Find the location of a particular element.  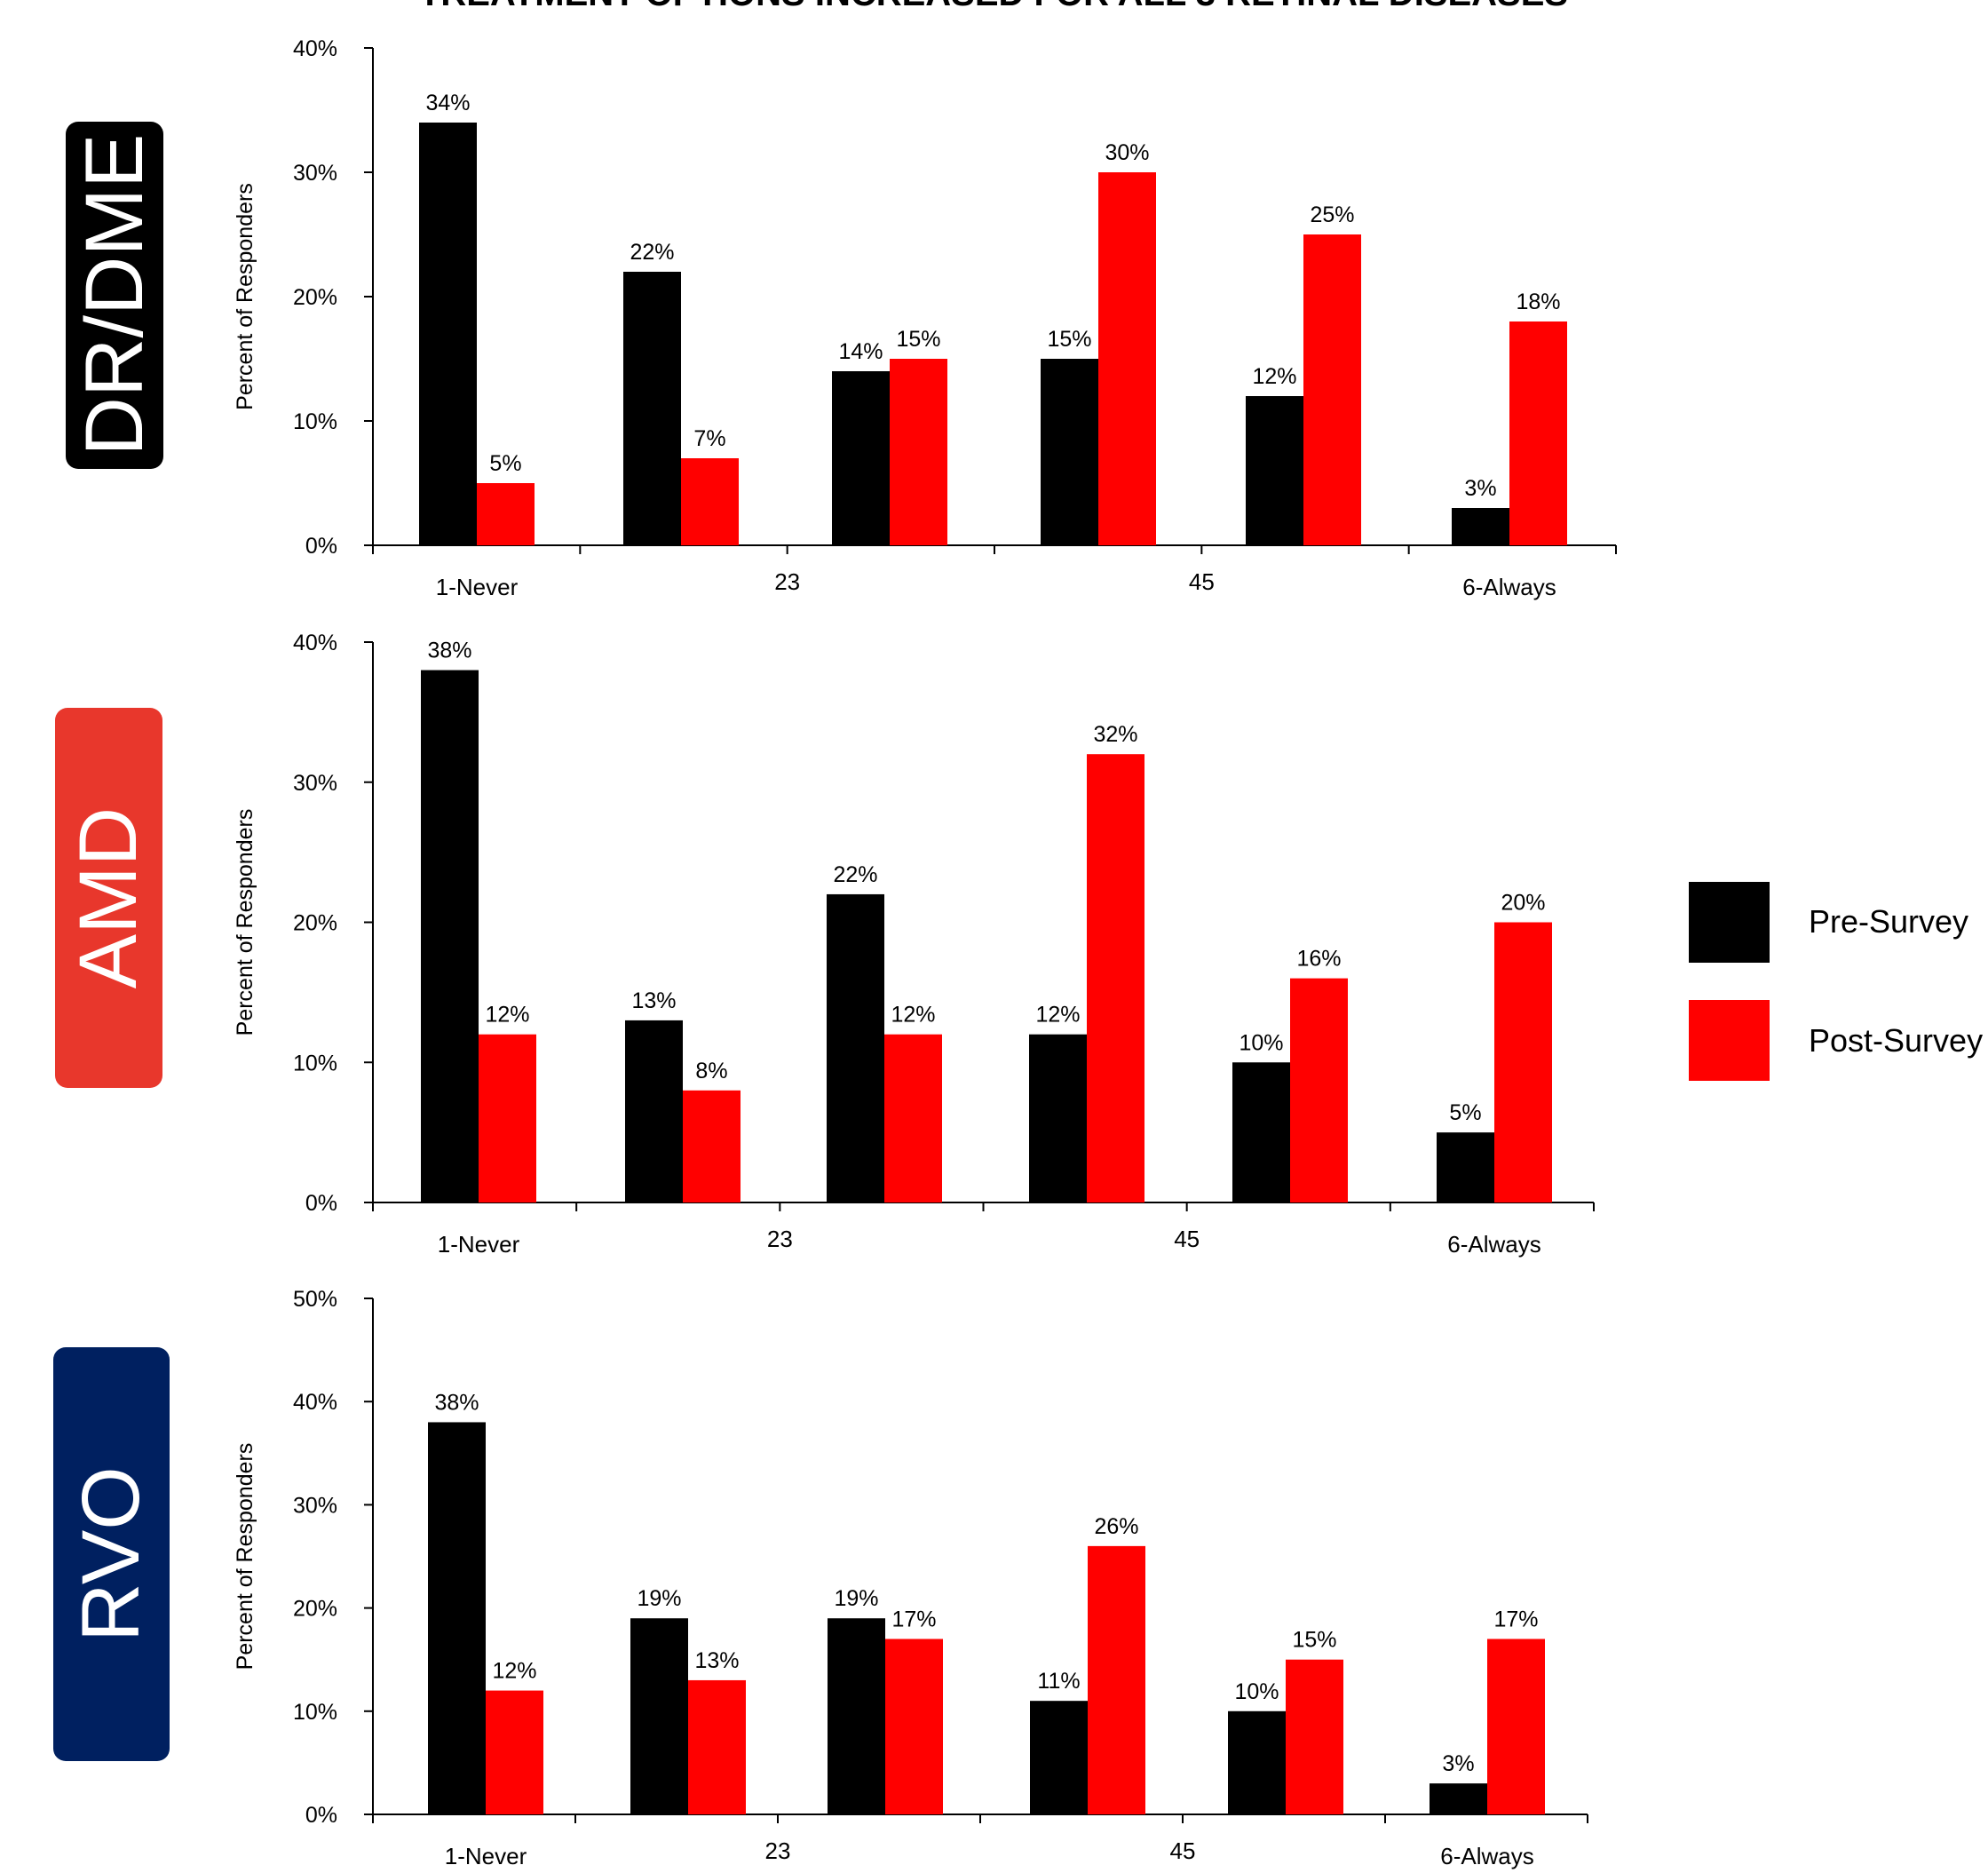

data-label-pre-survey: 19% is located at coordinates (659, 1598).